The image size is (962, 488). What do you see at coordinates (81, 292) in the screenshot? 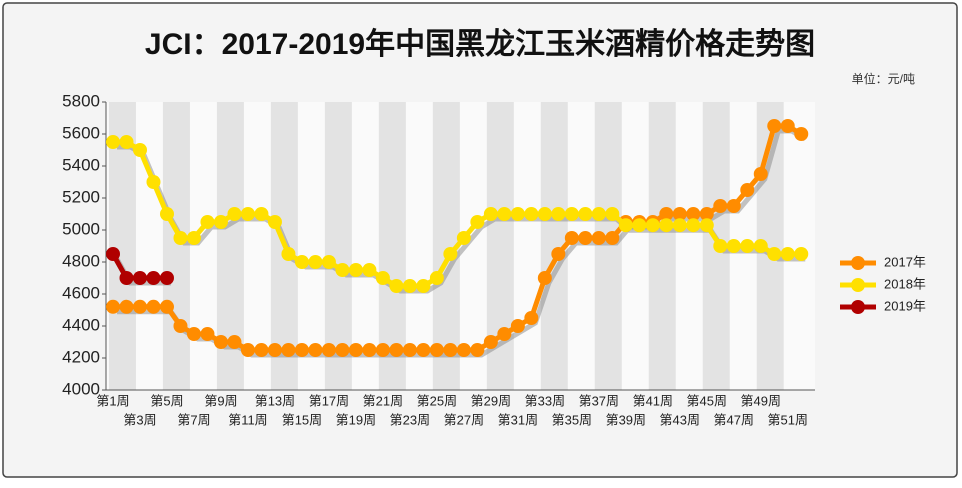
I see `y-tick-label: 4600` at bounding box center [81, 292].